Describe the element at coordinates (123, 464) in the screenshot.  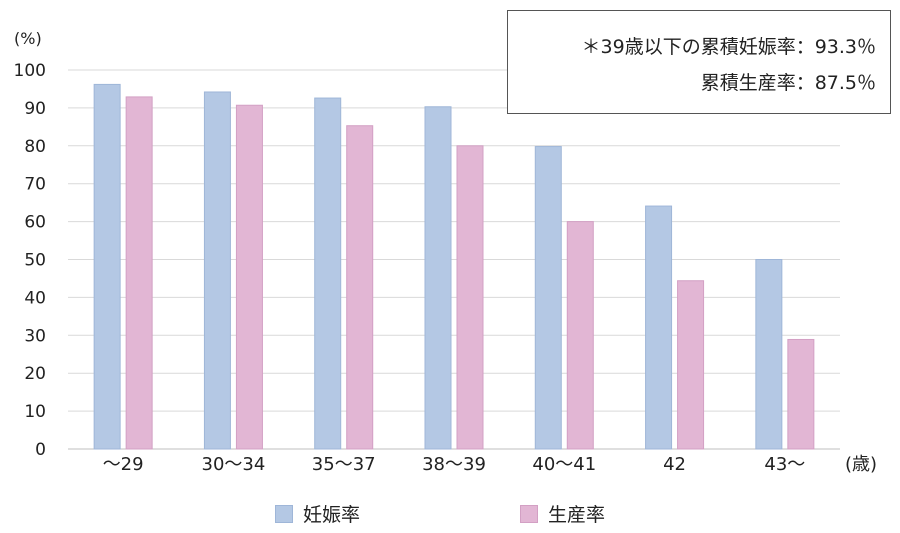
I see `x-tick-label: 〜29` at that location.